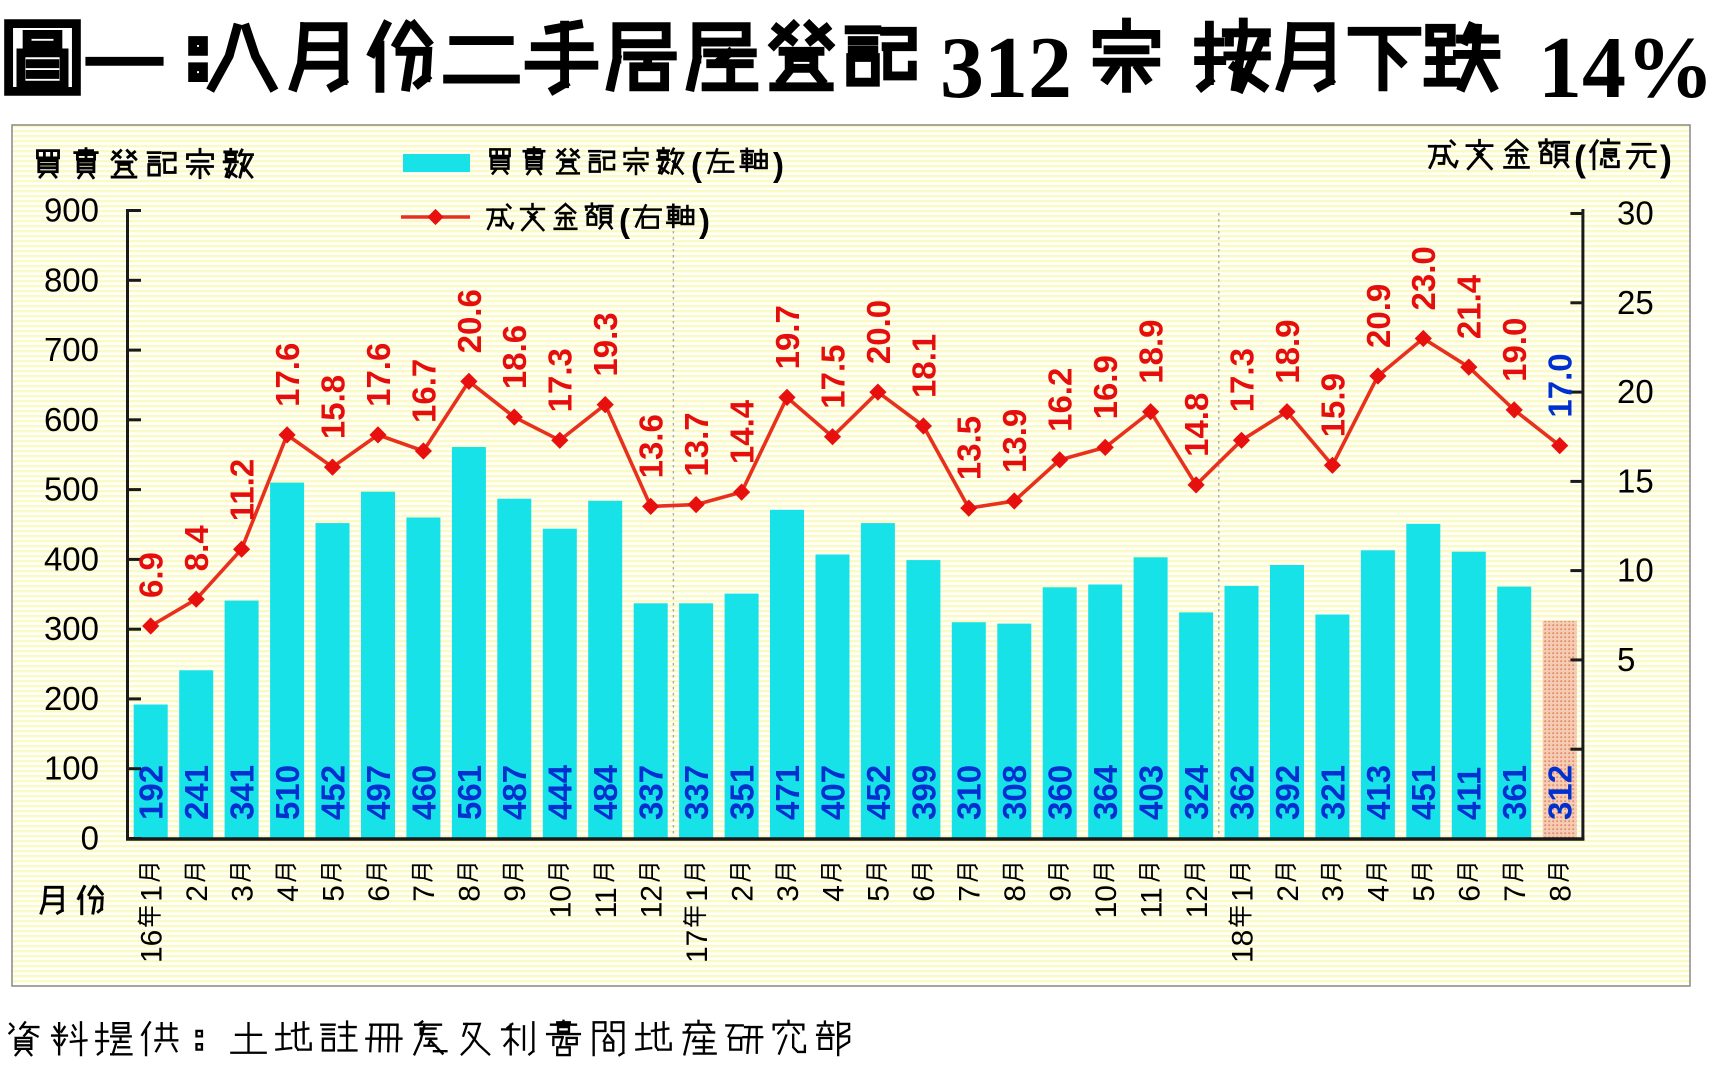 Image resolution: width=1713 pixels, height=1077 pixels. I want to click on svg-text: 30, so click(1635, 213).